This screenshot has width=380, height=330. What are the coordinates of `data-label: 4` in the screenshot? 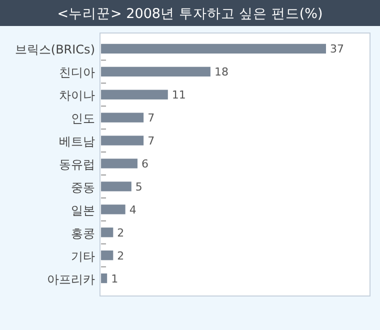 It's located at (132, 209).